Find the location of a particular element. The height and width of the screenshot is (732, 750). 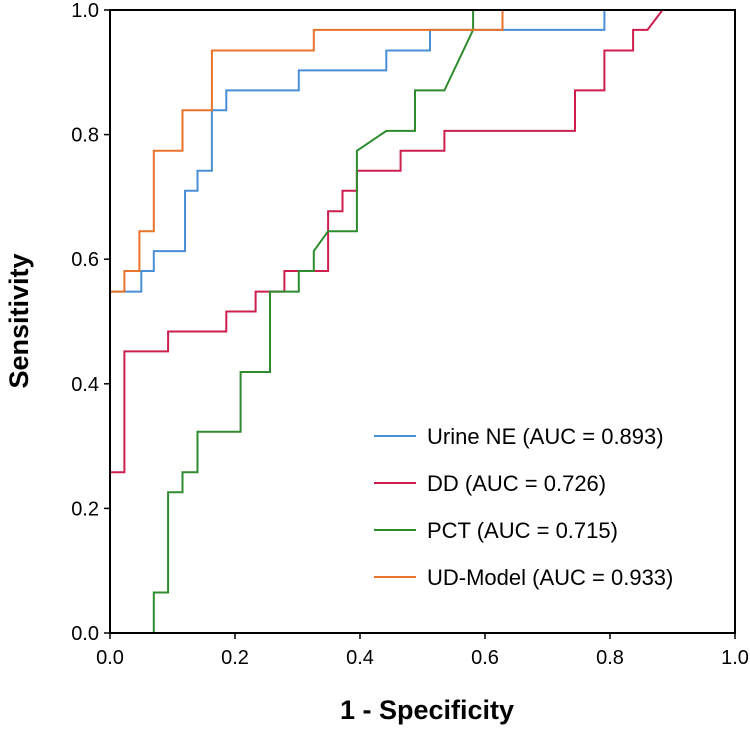

y-tick-label: 0.8 is located at coordinates (85, 136).